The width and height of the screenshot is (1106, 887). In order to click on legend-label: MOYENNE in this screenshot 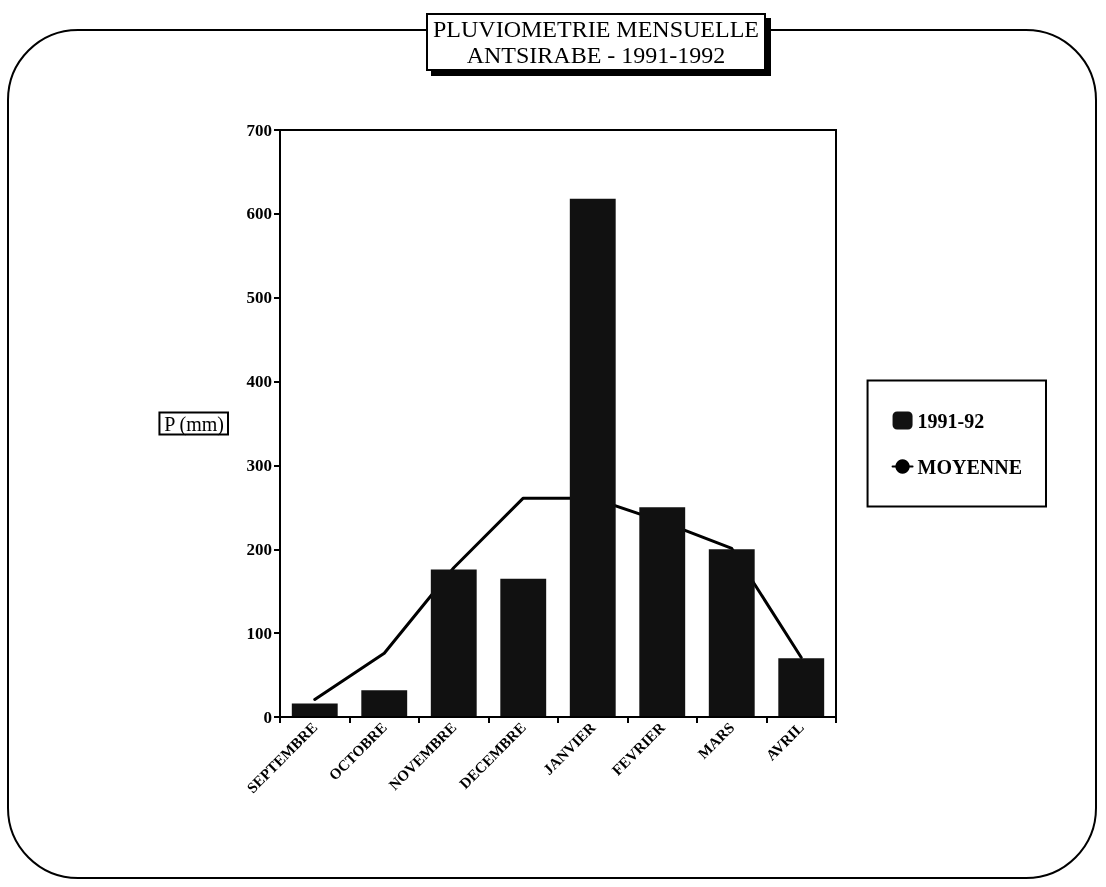, I will do `click(970, 466)`.